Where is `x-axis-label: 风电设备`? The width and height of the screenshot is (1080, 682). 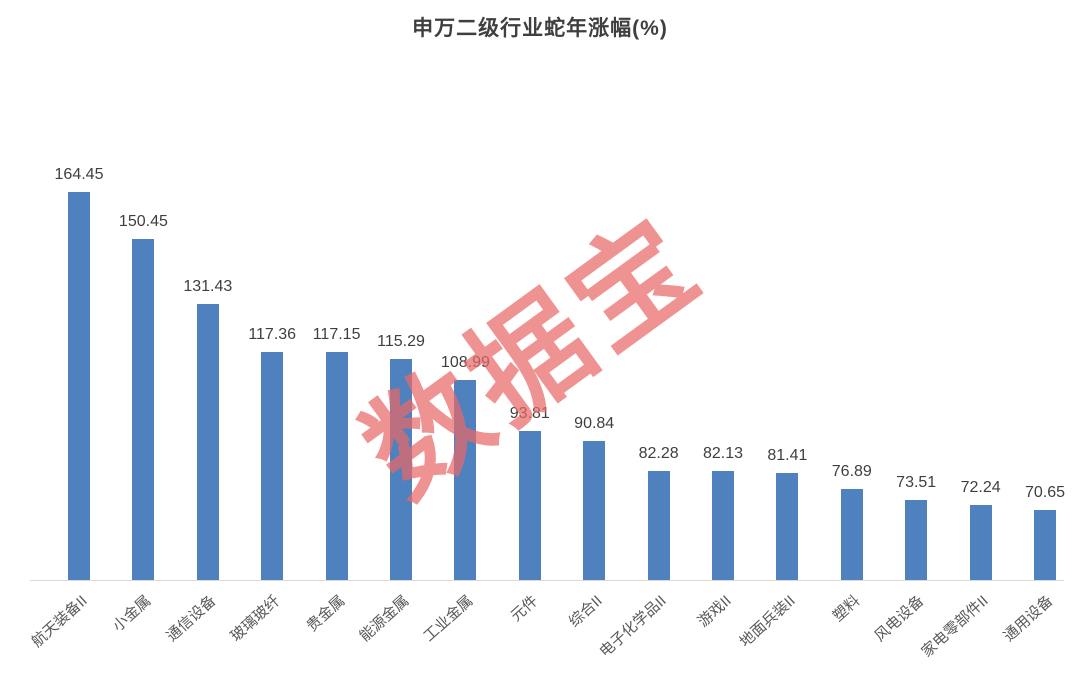 x-axis-label: 风电设备 is located at coordinates (899, 619).